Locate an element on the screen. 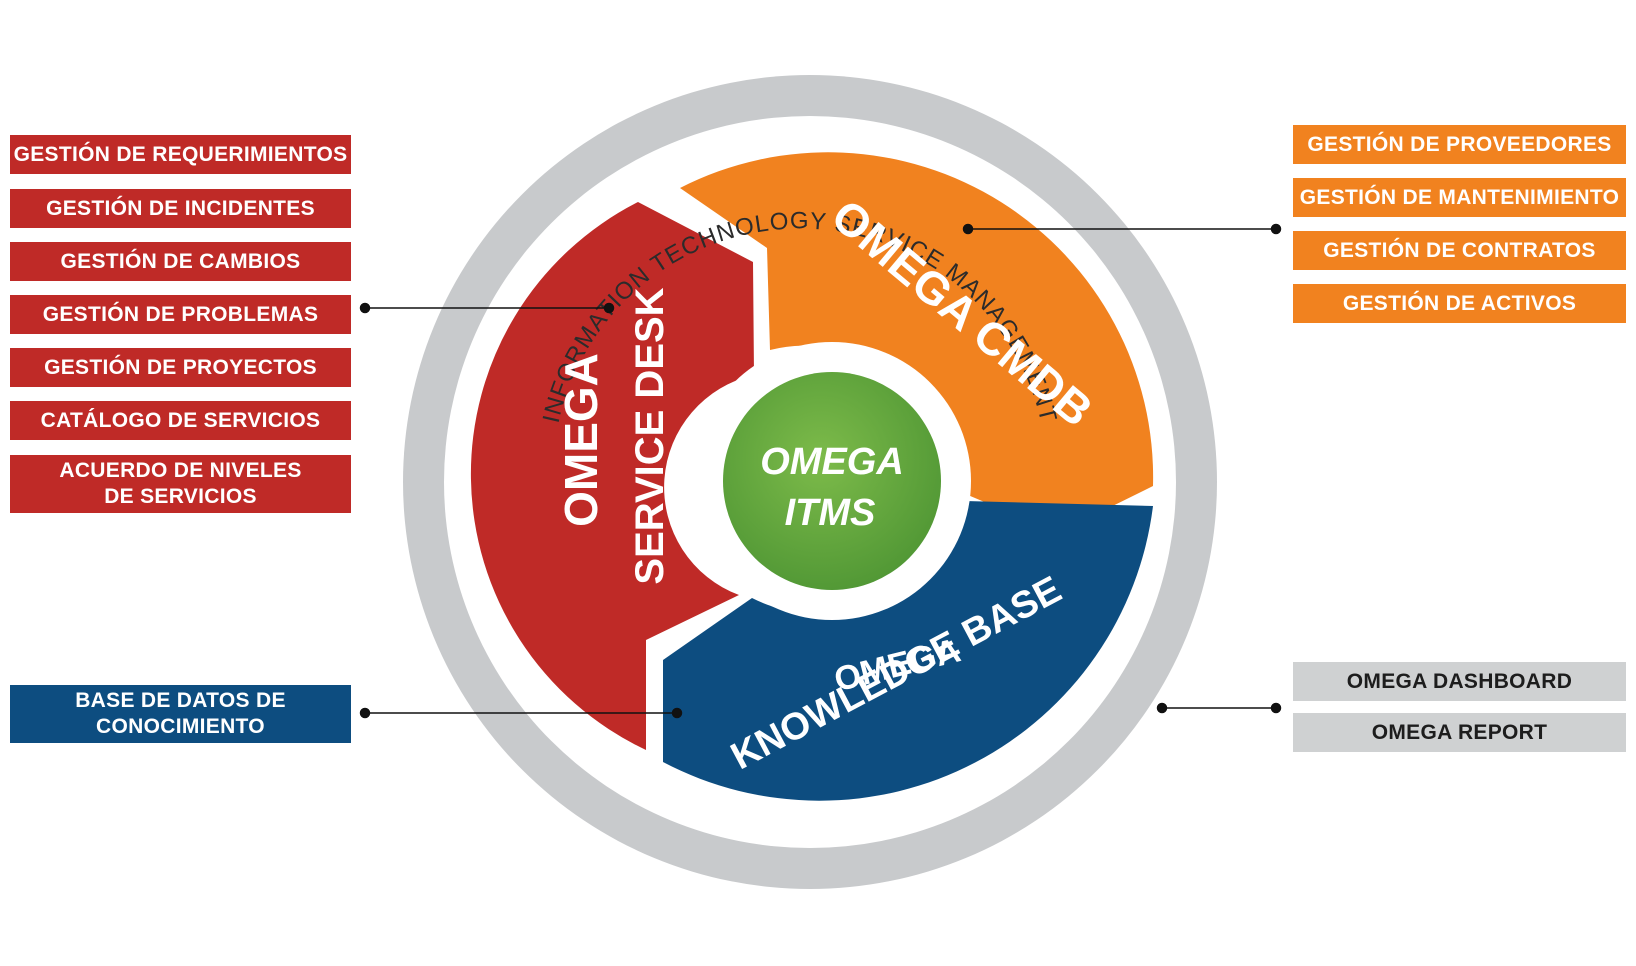 The width and height of the screenshot is (1636, 966). module-box-cambios: GESTIÓN DE CAMBIOS is located at coordinates (180, 261).